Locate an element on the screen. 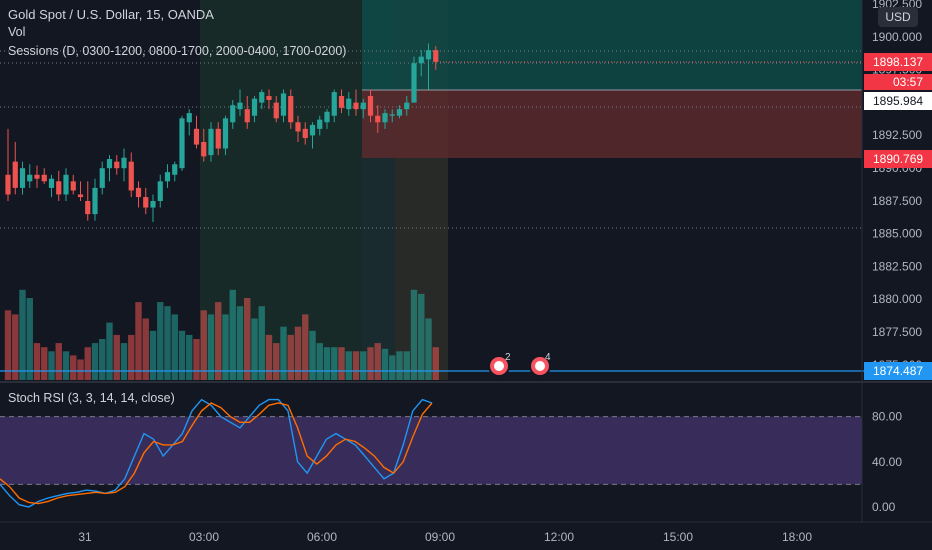 This screenshot has height=550, width=932. bar-countdown: 03:57 is located at coordinates (898, 82).